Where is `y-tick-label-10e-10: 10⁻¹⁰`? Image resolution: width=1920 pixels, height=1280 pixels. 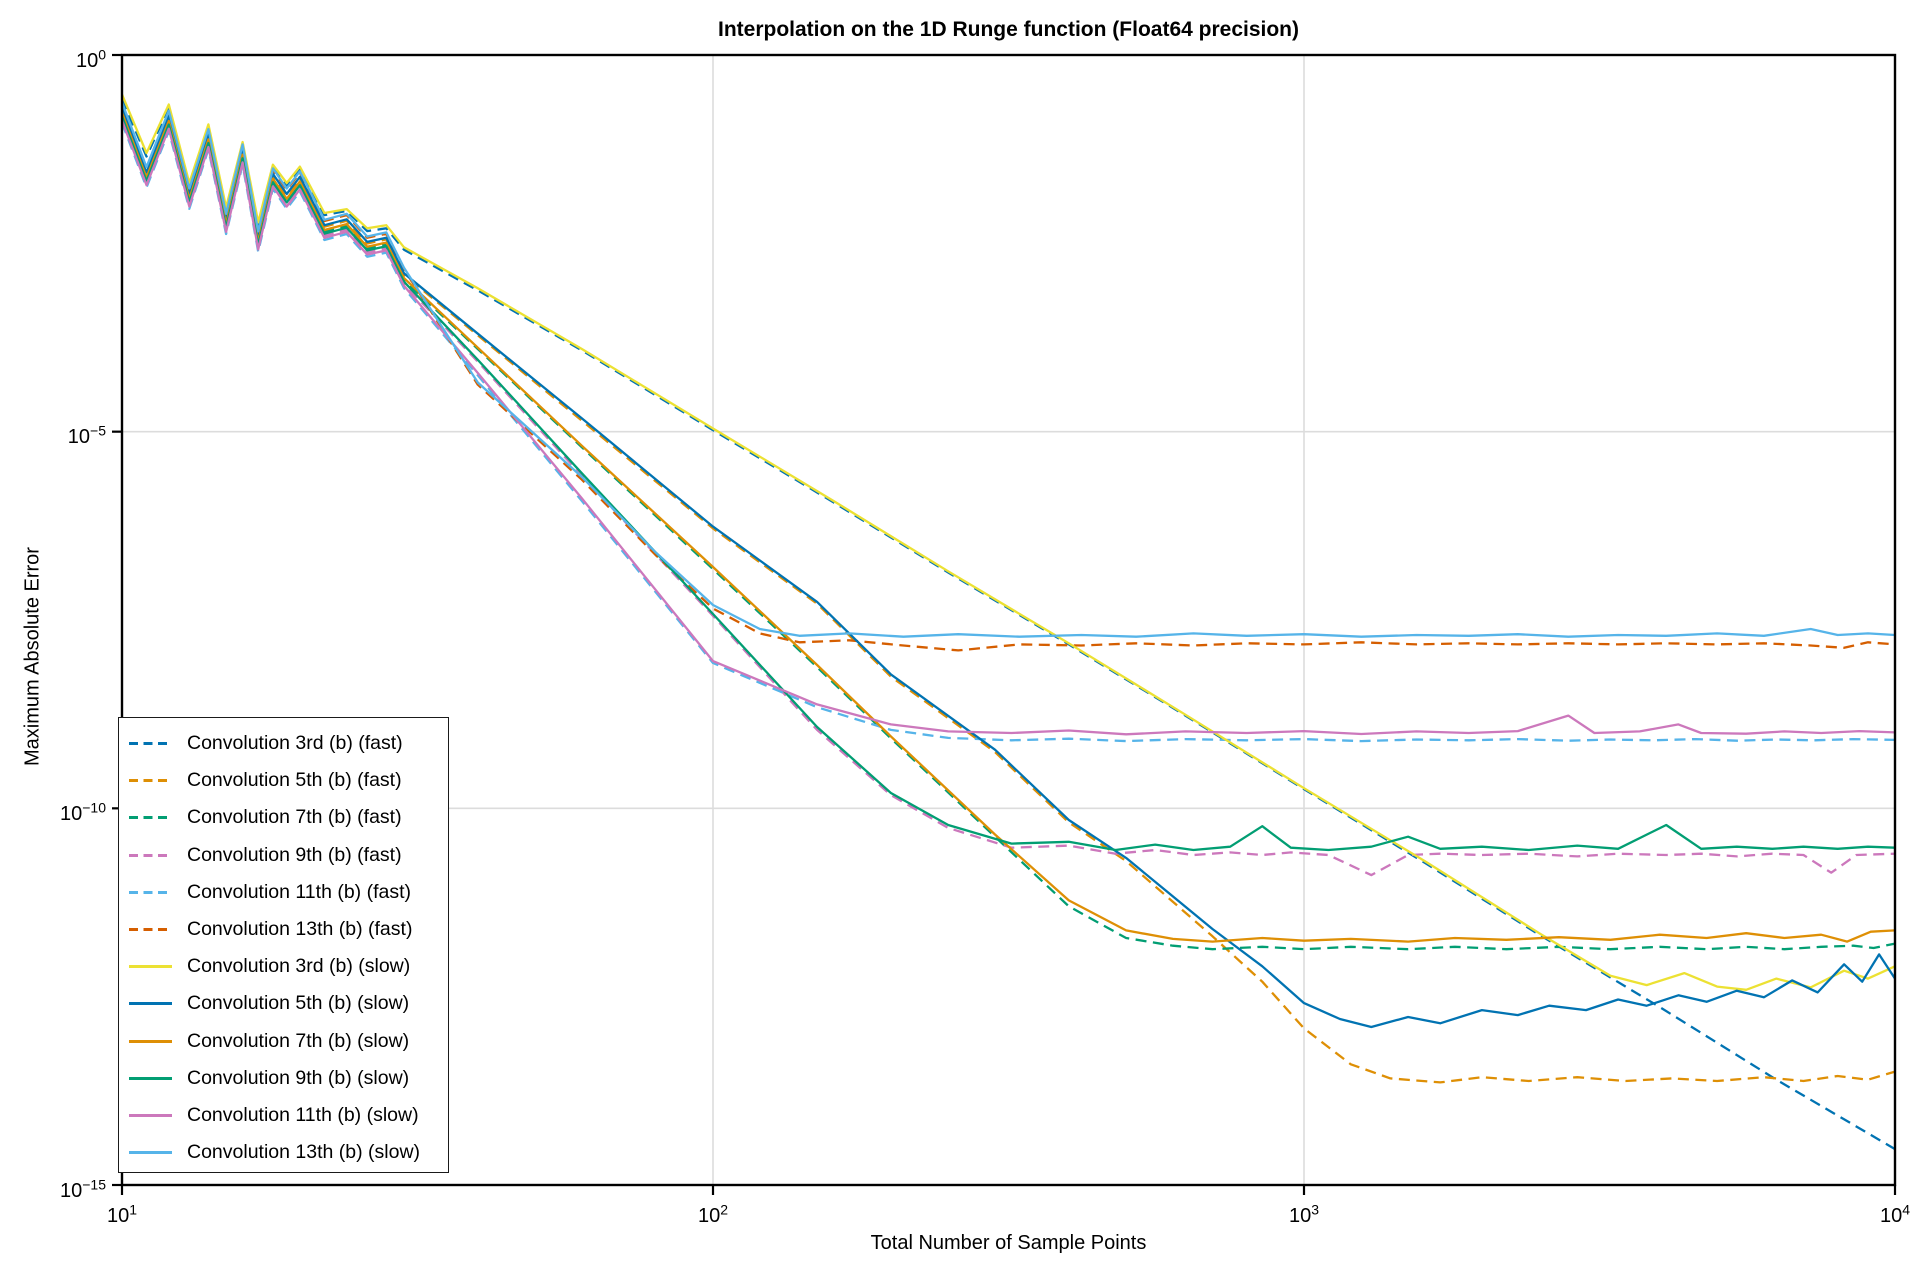 y-tick-label-10e-10: 10⁻¹⁰ is located at coordinates (83, 812).